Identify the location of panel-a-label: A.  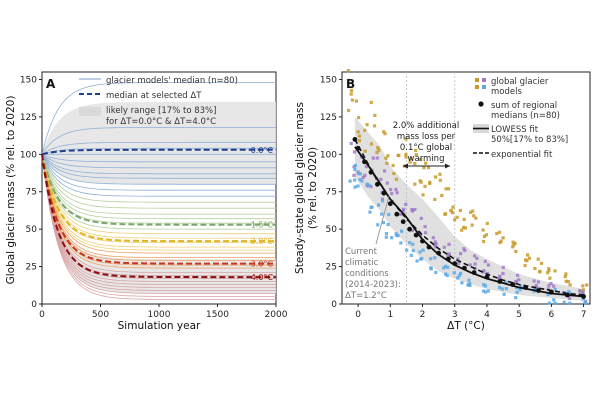
(51, 84).